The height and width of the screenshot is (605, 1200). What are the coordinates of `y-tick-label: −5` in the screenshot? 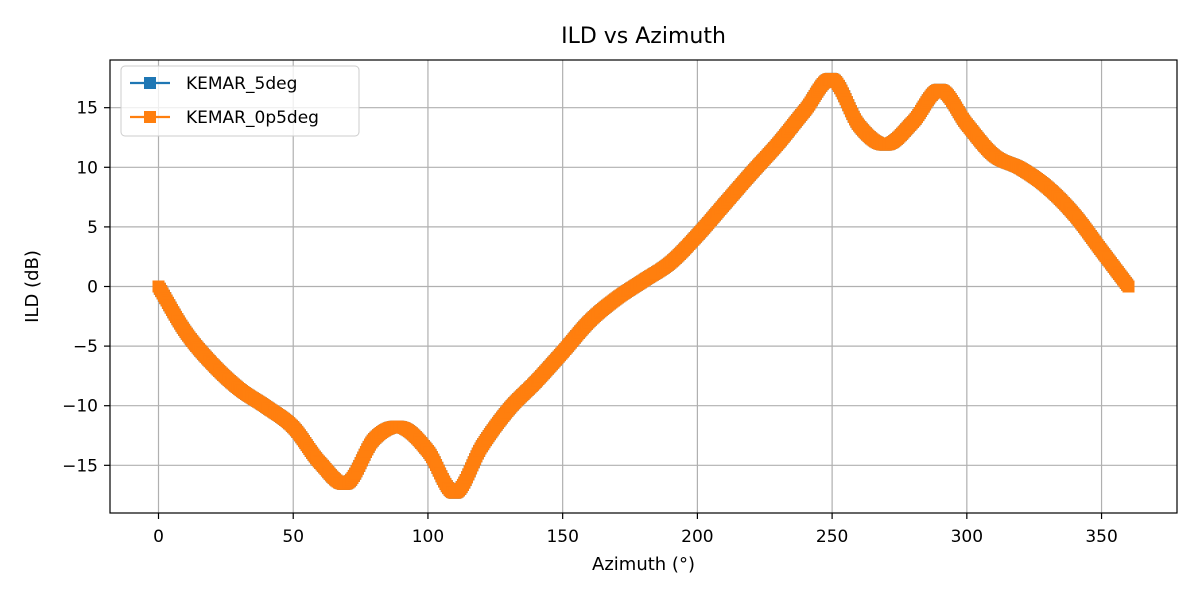 It's located at (85, 347).